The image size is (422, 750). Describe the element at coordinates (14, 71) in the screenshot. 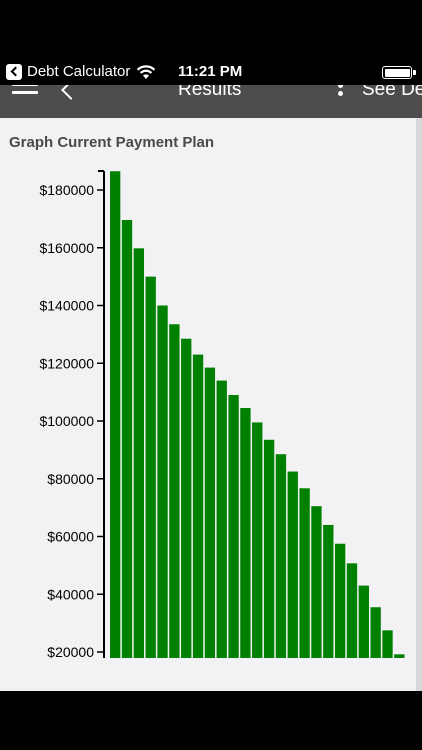

I see `back-app-icon` at that location.